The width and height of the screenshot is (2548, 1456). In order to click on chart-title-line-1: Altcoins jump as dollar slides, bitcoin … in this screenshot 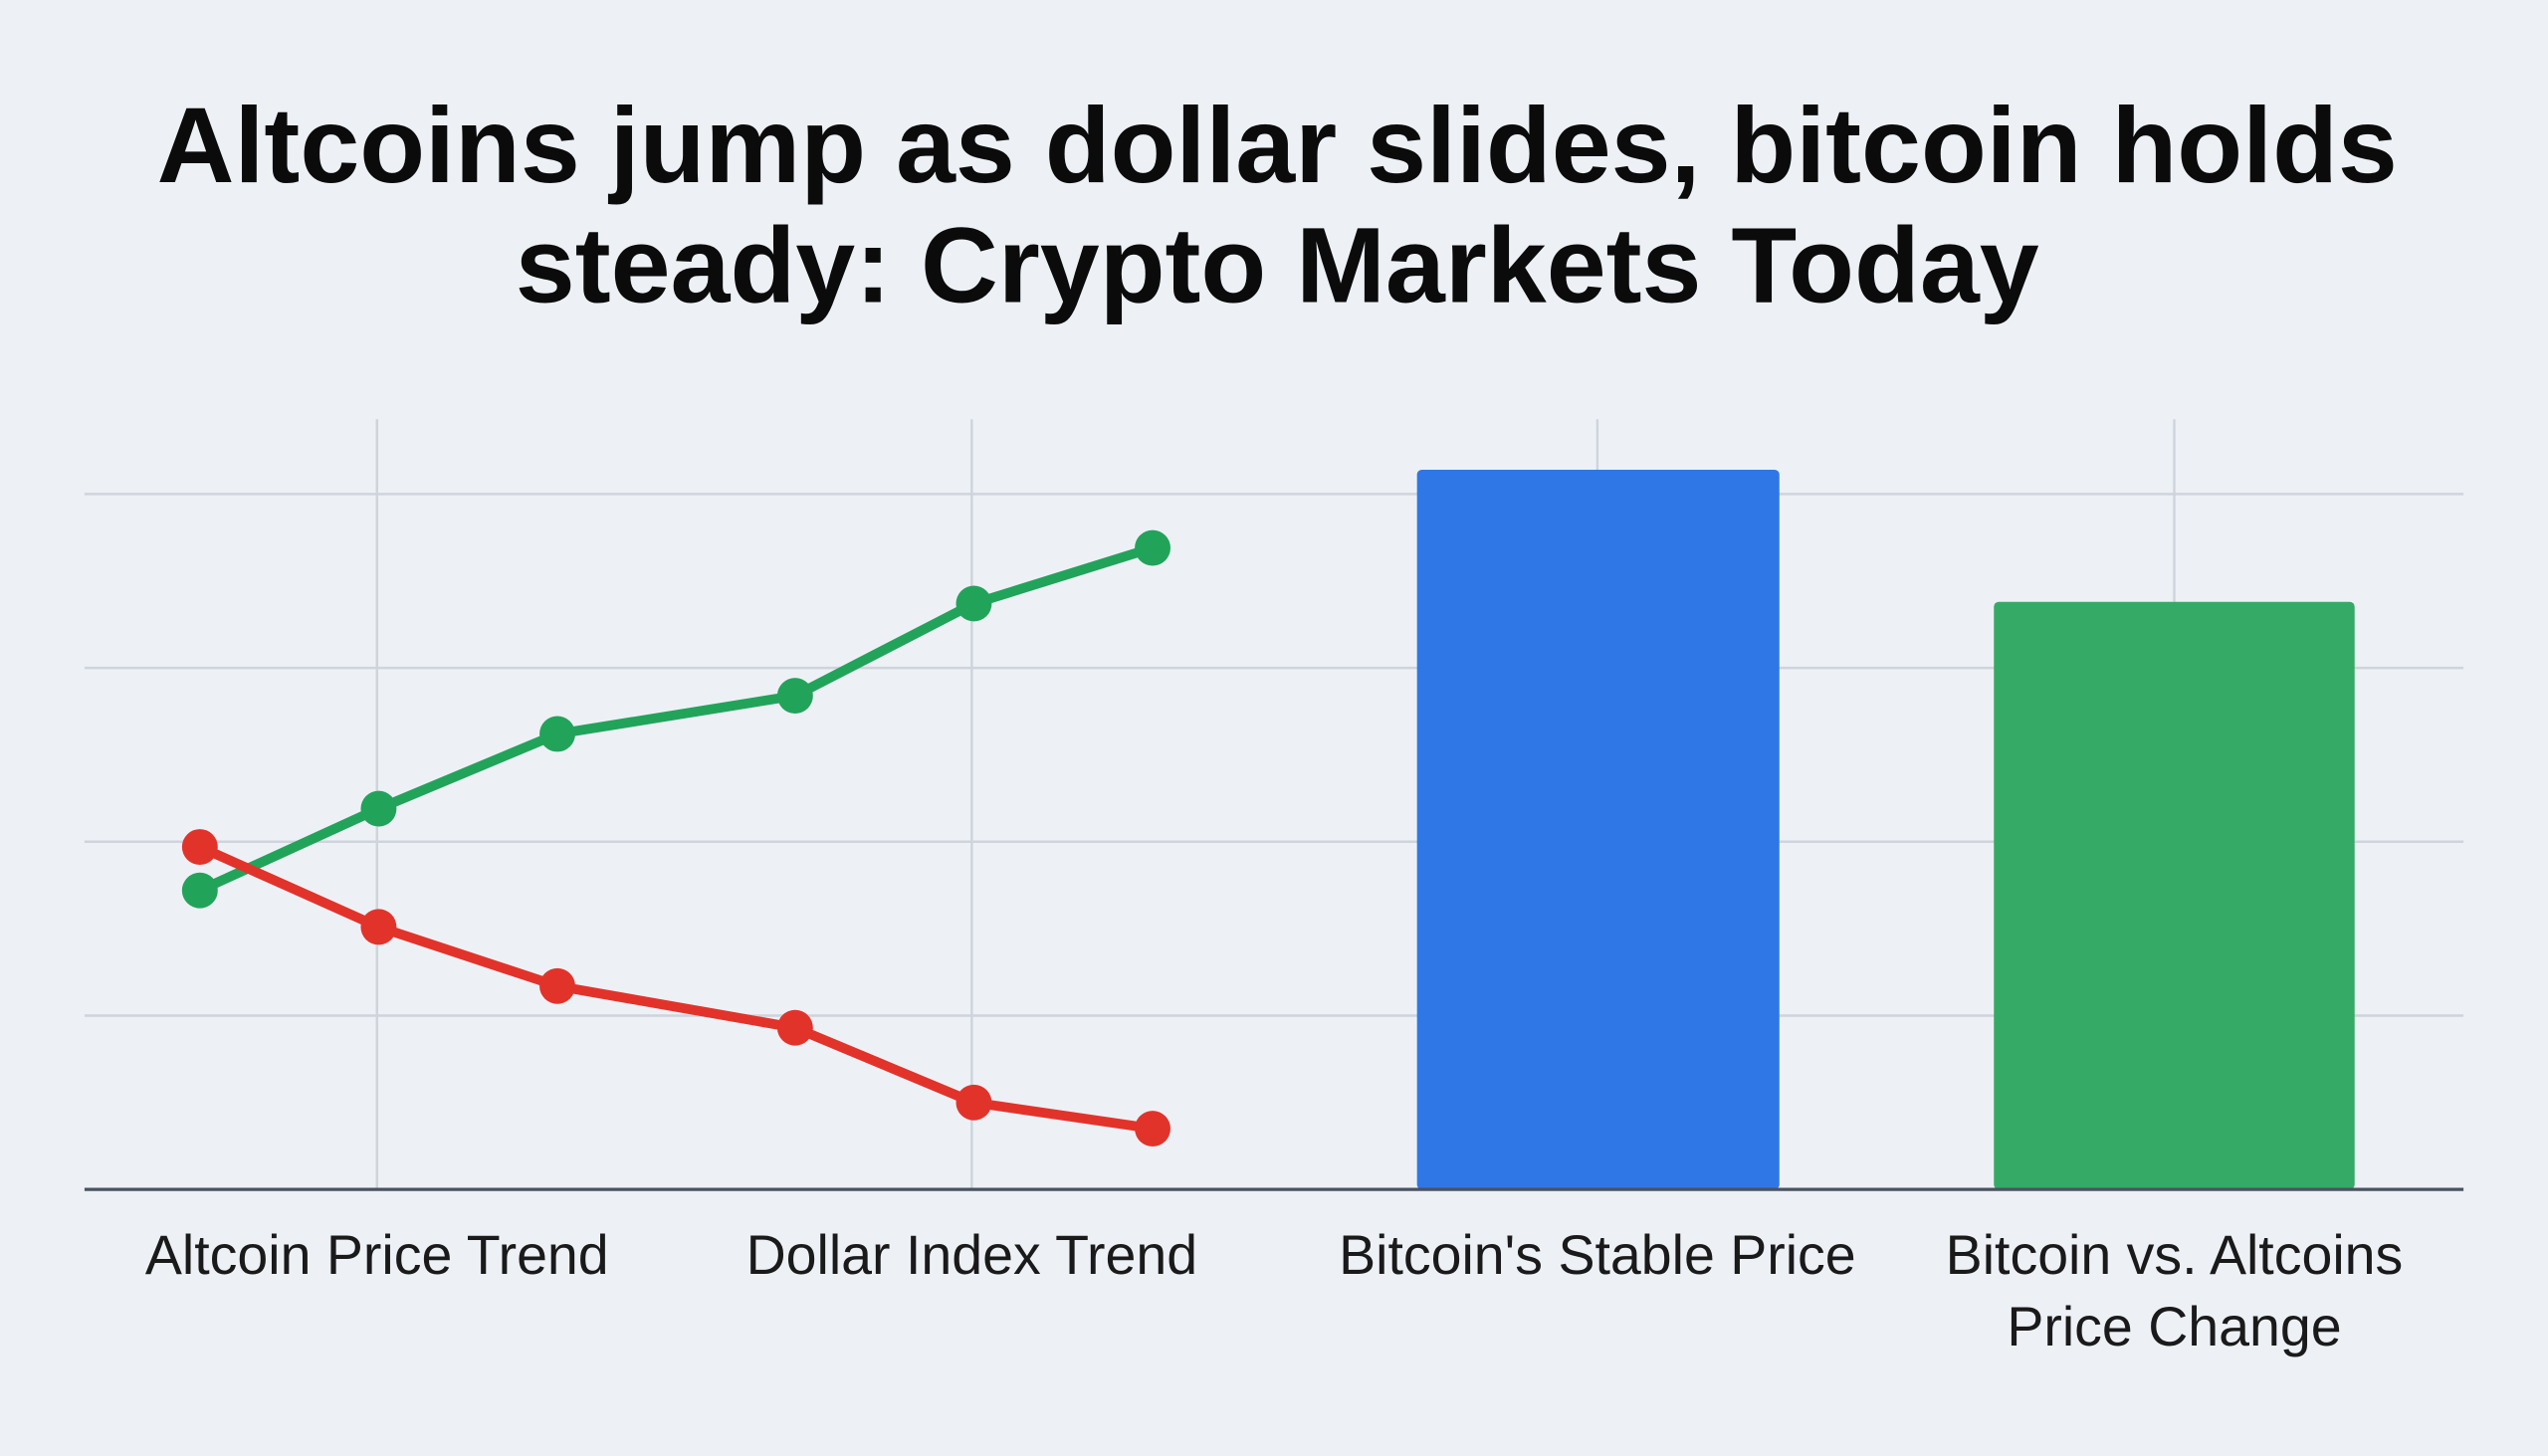, I will do `click(1277, 145)`.